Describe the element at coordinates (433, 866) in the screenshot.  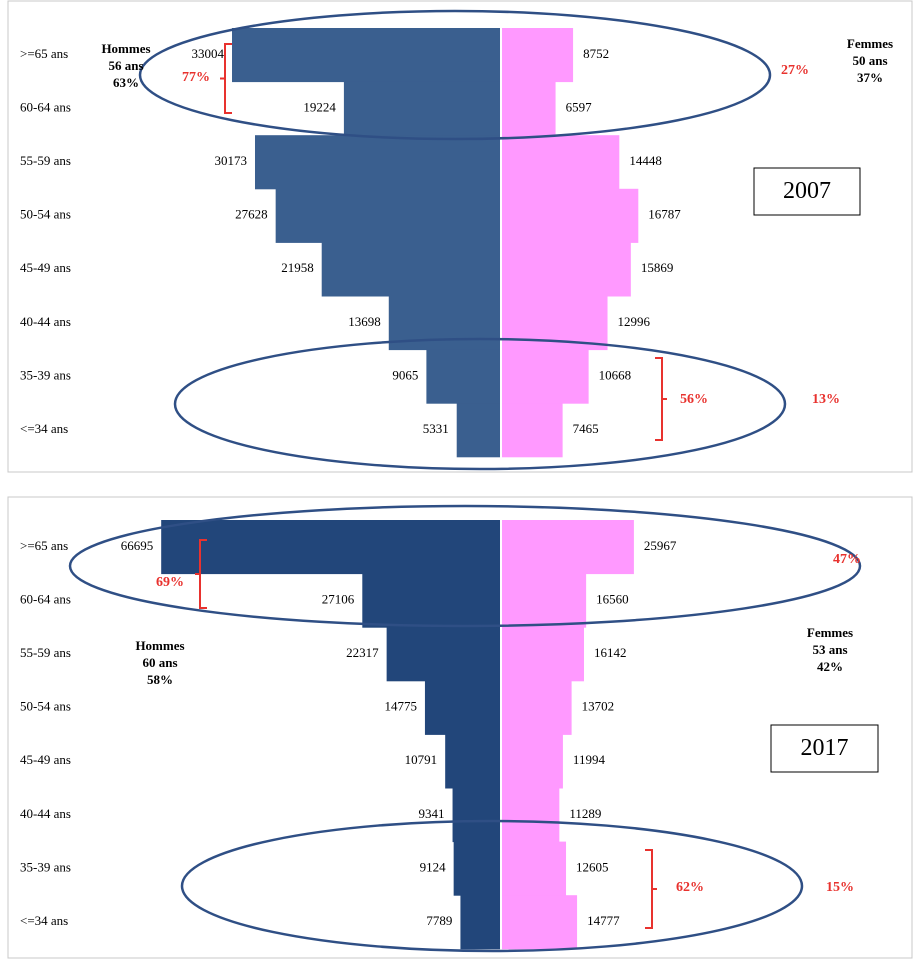
I see `value-label-male: 9124` at that location.